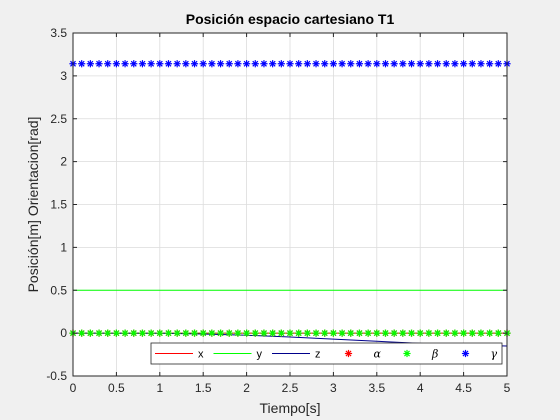 The image size is (560, 420). Describe the element at coordinates (63, 333) in the screenshot. I see `y-tick-label: 0` at that location.